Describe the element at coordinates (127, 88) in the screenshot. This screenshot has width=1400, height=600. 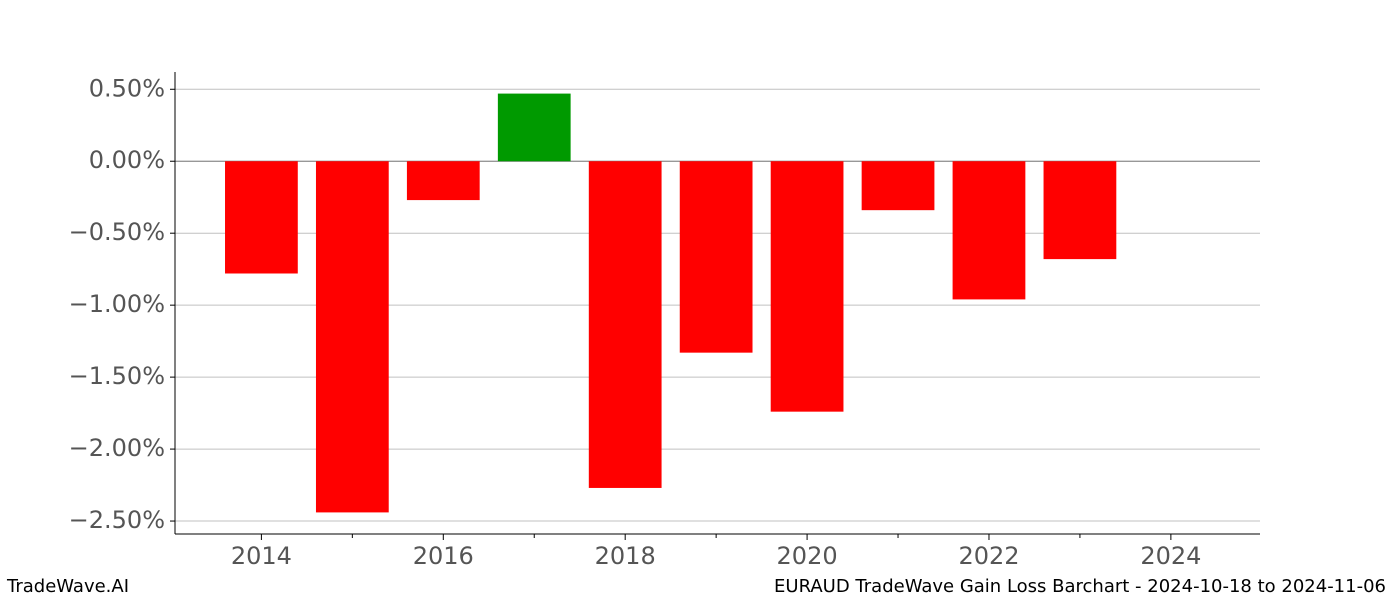
I see `y-tick-label: 0.50%` at that location.